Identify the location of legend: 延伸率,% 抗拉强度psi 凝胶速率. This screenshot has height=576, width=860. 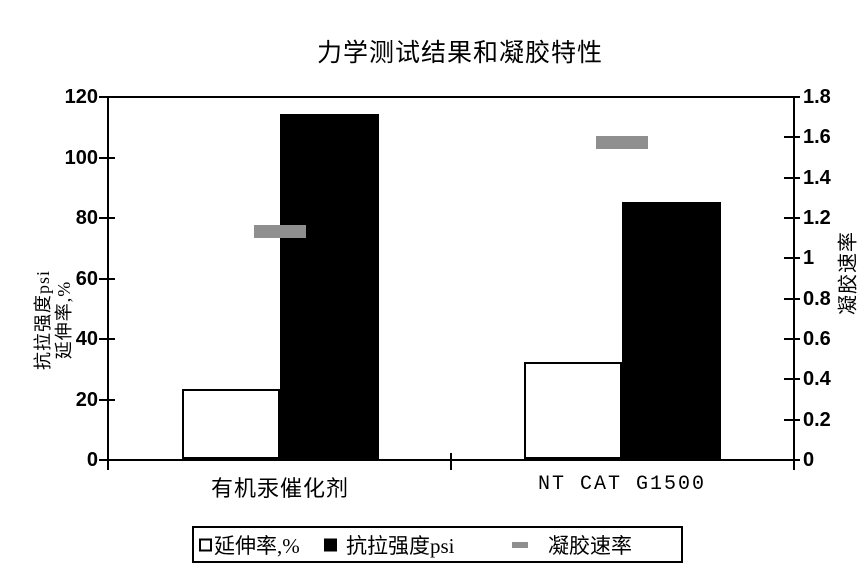
(437, 544).